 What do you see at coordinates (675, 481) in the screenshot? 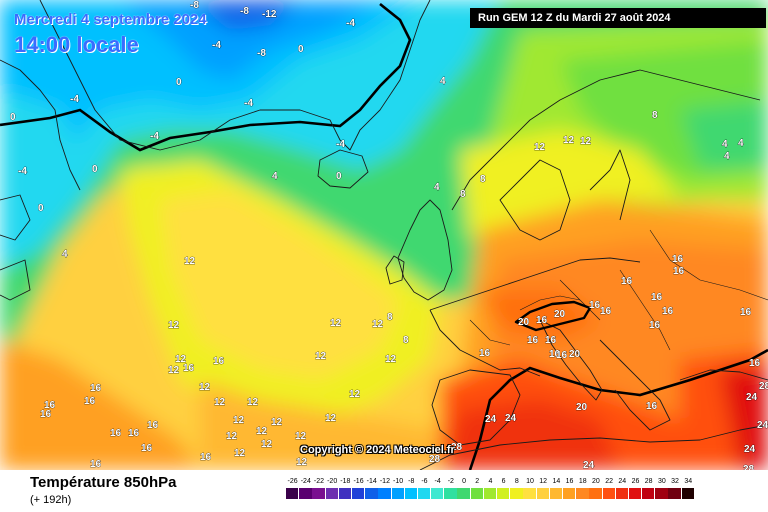
I see `scale-tick-label: 32` at bounding box center [675, 481].